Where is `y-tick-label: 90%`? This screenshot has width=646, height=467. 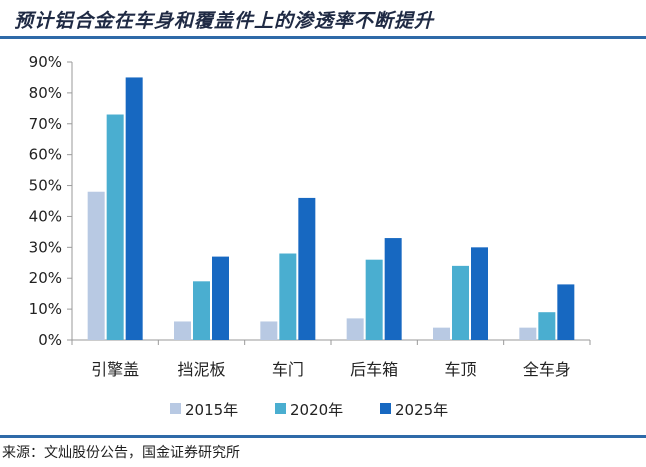 y-tick-label: 90% is located at coordinates (45, 62).